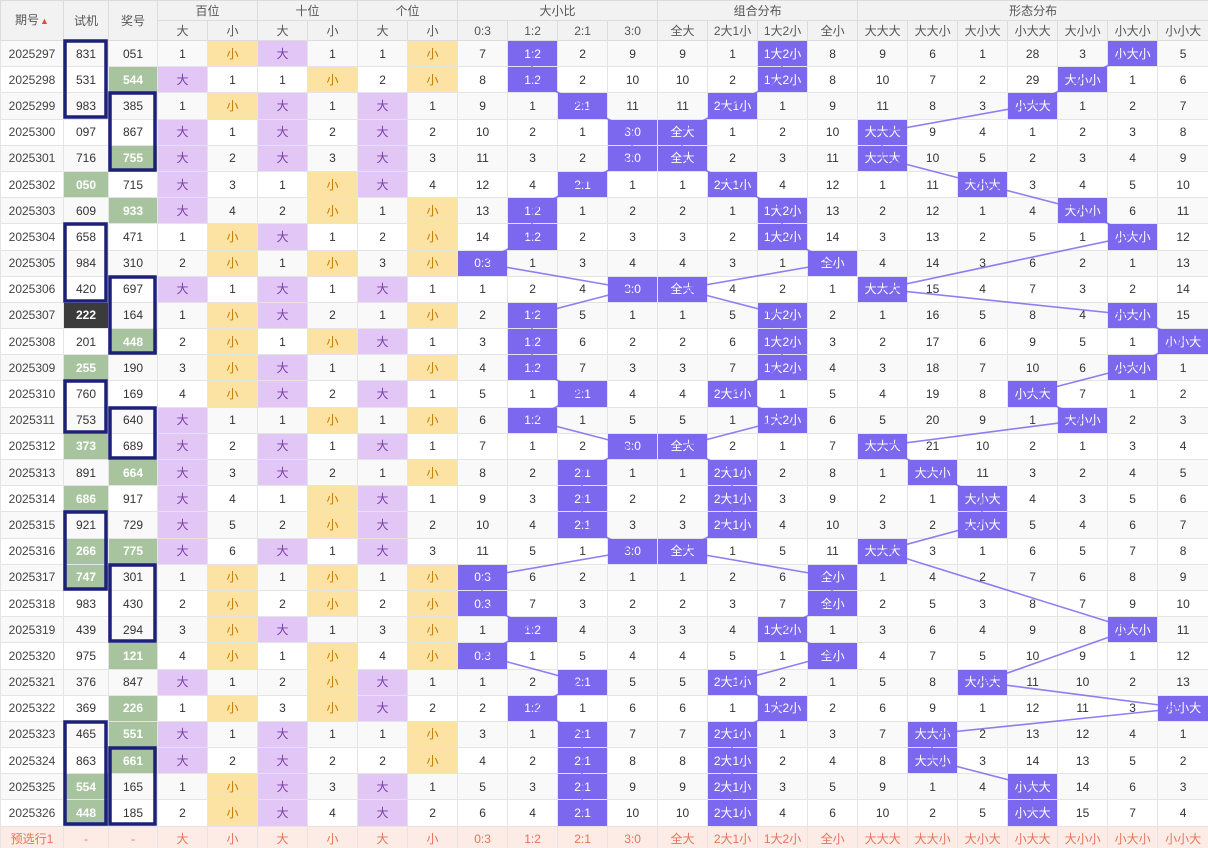  I want to click on prize-number-cell: 661, so click(133, 761).